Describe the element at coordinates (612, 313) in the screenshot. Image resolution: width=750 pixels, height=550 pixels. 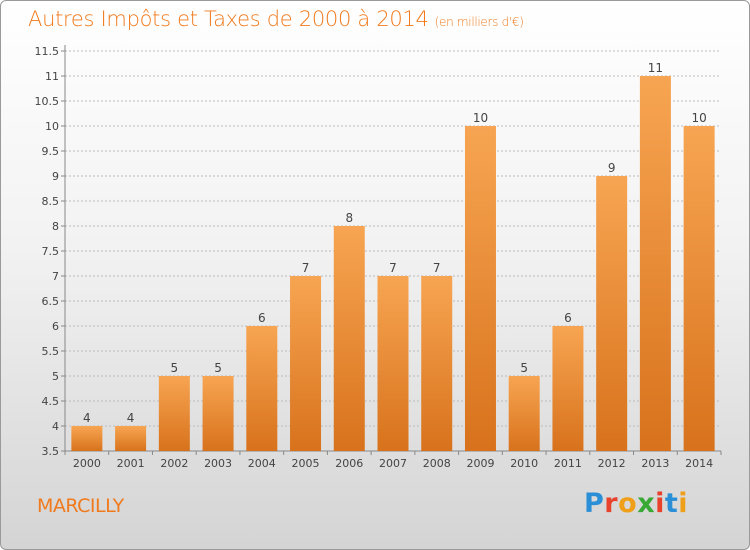
I see `bar-2012` at that location.